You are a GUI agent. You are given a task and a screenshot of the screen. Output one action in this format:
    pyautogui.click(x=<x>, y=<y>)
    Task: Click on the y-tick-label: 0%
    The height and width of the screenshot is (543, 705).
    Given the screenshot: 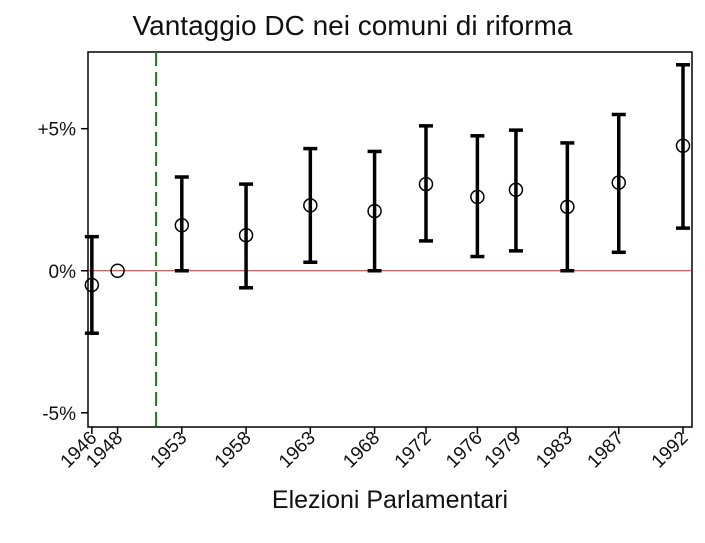 What is the action you would take?
    pyautogui.click(x=63, y=272)
    